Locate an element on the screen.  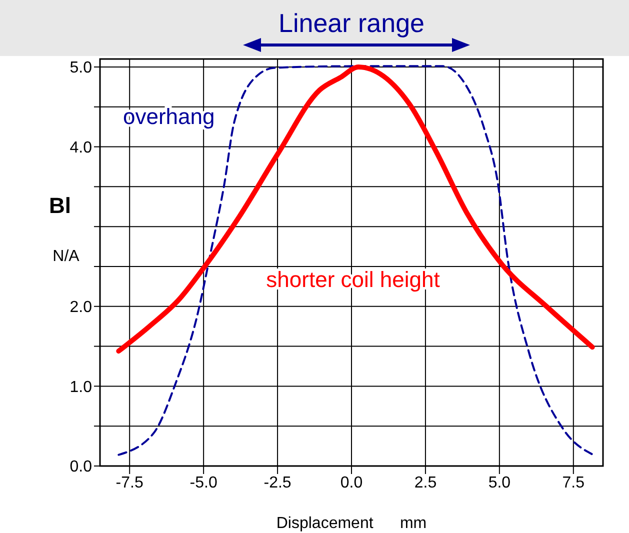
x-tick-label: -2.5 is located at coordinates (278, 483).